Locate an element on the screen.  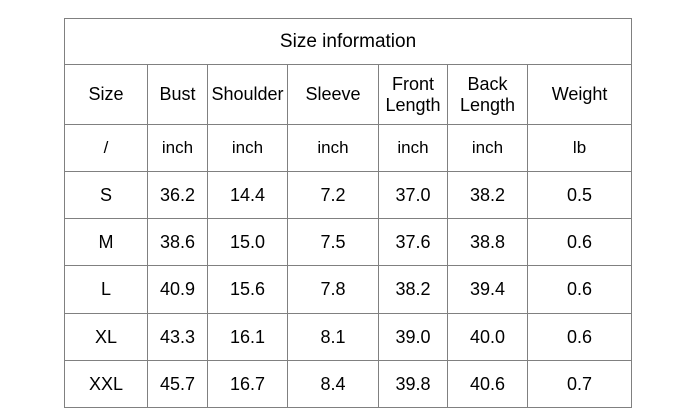
cell-back-length: 40.0 is located at coordinates (487, 337).